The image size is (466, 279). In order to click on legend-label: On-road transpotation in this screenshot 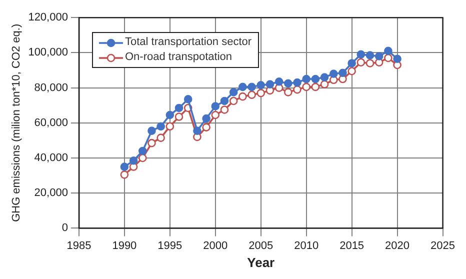, I will do `click(178, 57)`.